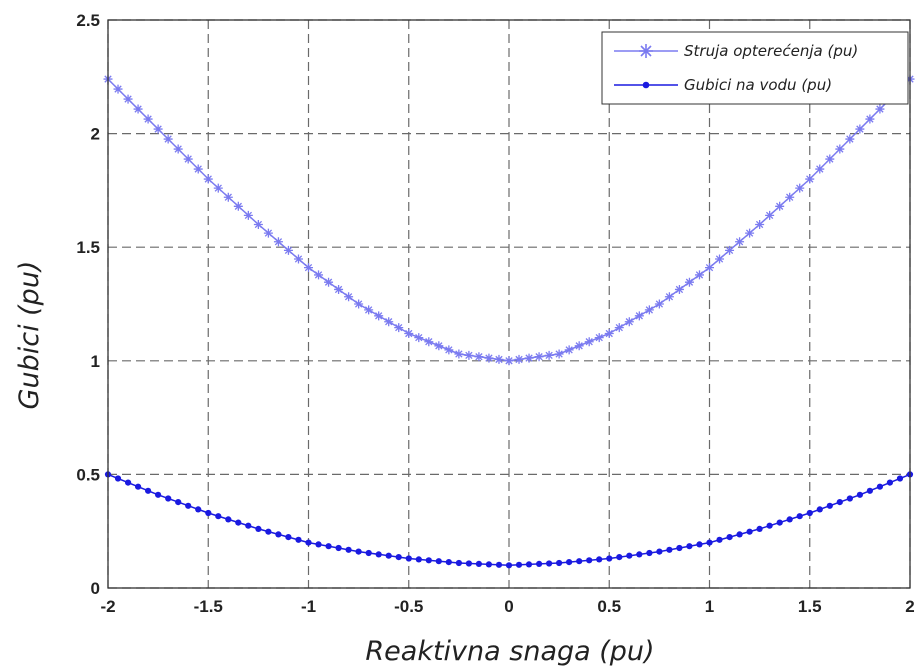  I want to click on x-tick-label: 2, so click(909, 606).